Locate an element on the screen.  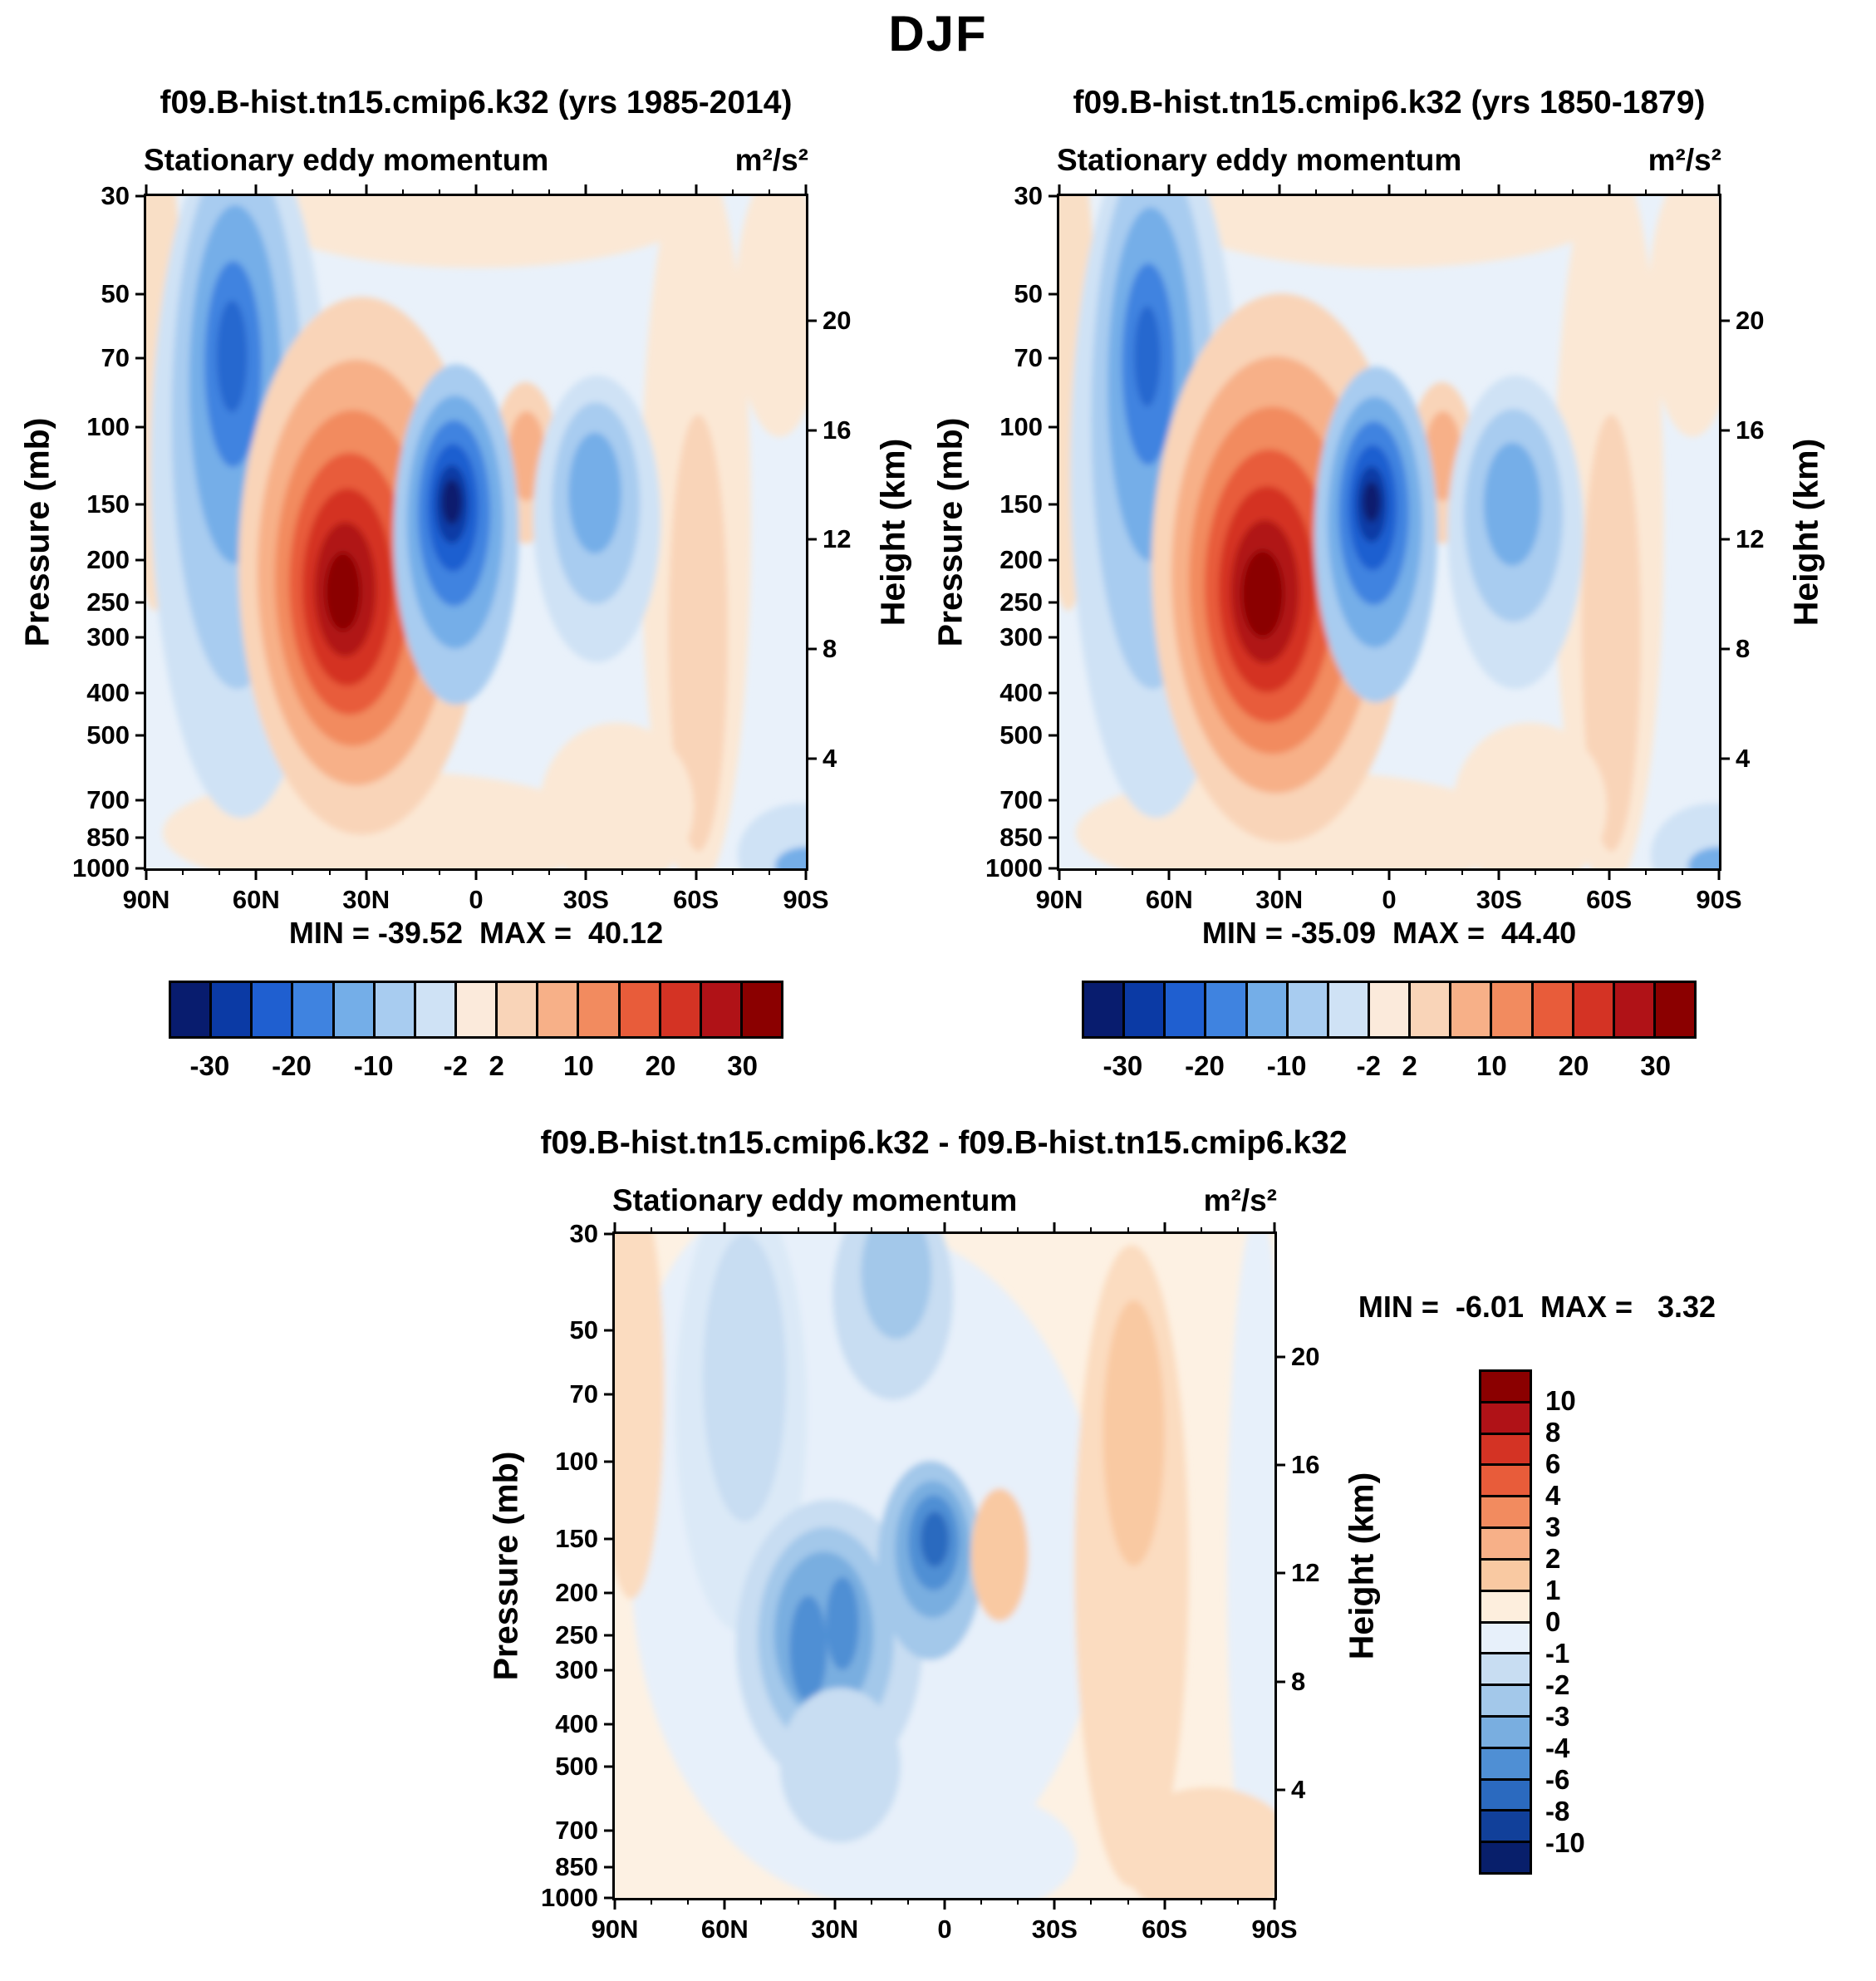
colorbar-label: 30 is located at coordinates (1656, 1065).